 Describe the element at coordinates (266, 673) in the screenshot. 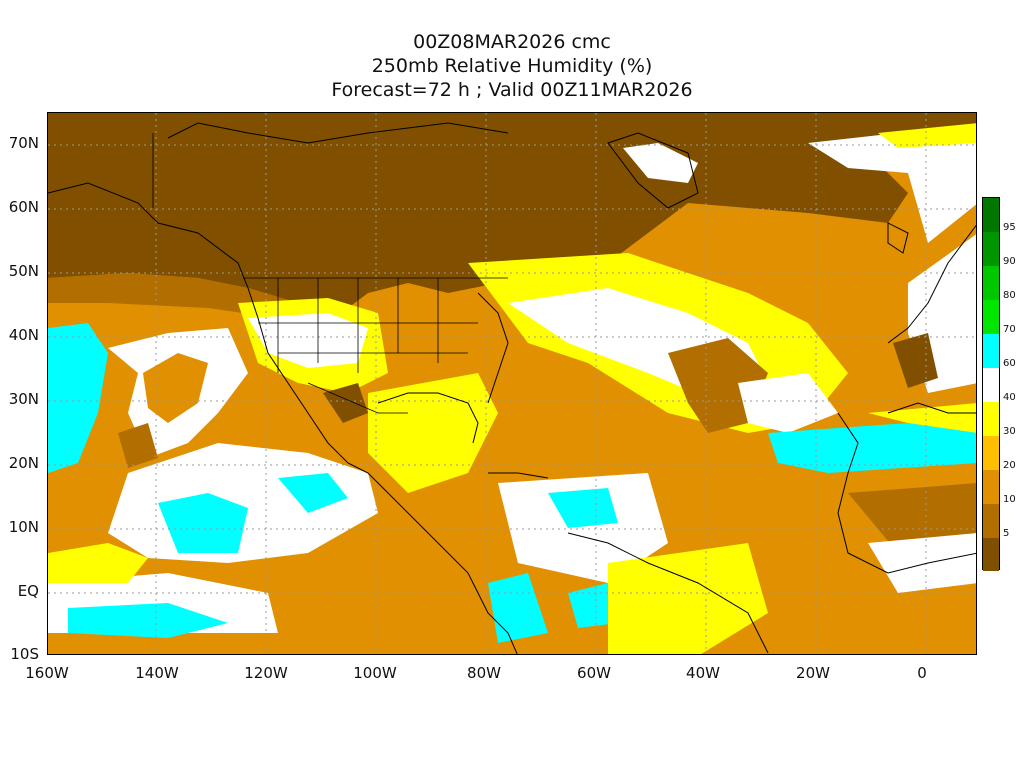

I see `lon-label-120w: 120W` at that location.